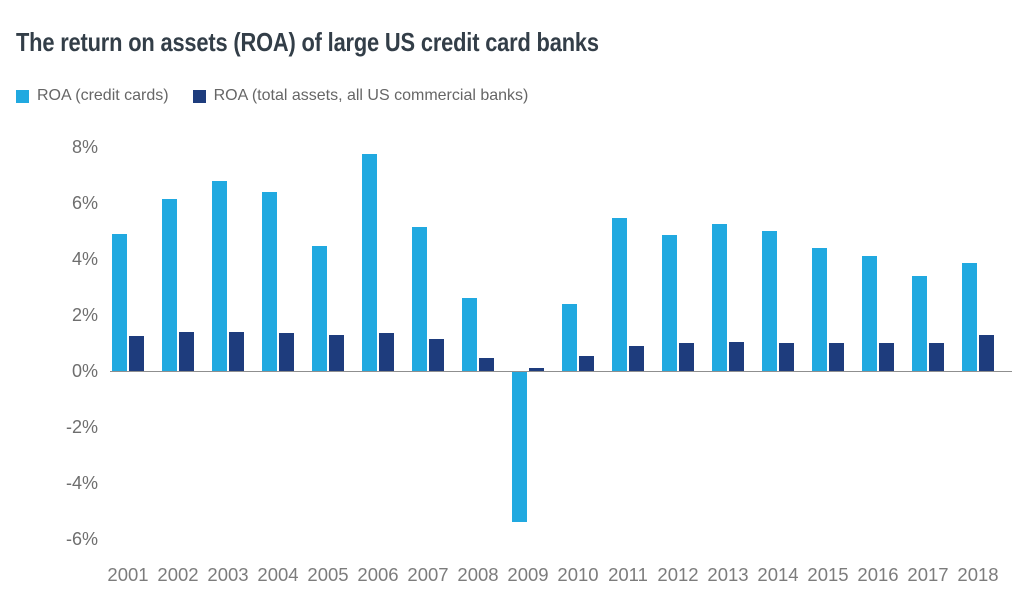 The height and width of the screenshot is (603, 1024). I want to click on bar-credit-cards-2007, so click(419, 298).